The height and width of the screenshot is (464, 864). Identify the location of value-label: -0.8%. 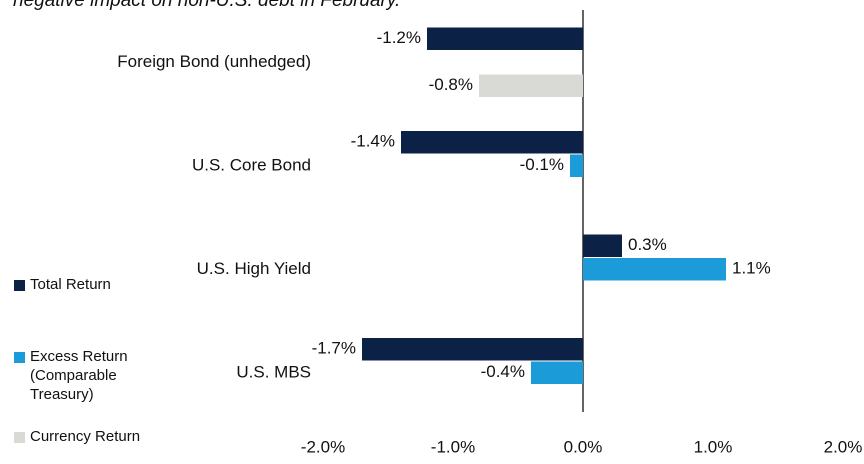
(451, 84).